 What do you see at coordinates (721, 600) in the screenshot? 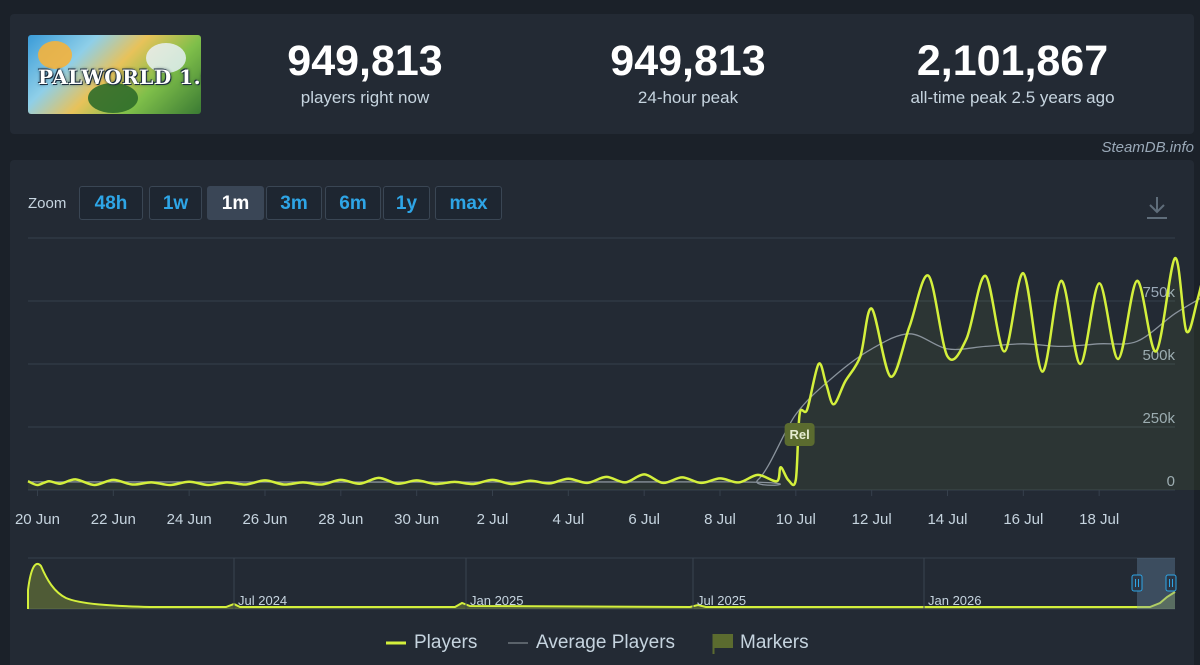
I see `navigator-label: Jul 2025` at bounding box center [721, 600].